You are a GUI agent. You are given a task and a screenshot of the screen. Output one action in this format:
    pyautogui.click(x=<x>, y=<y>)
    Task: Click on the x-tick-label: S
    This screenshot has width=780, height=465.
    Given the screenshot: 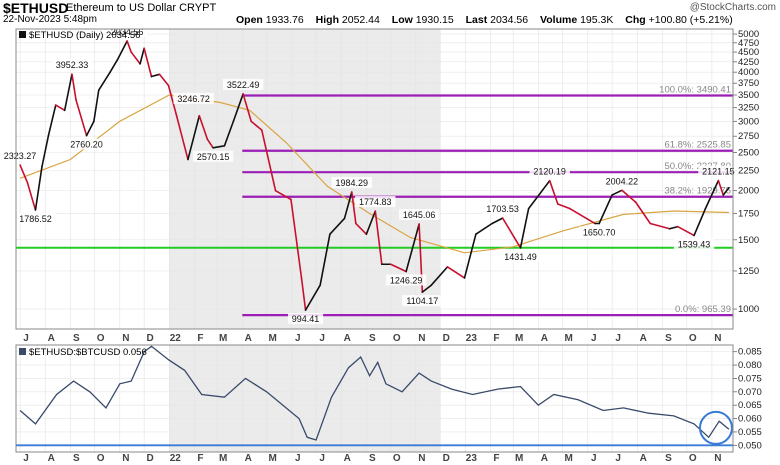 What is the action you would take?
    pyautogui.click(x=76, y=458)
    